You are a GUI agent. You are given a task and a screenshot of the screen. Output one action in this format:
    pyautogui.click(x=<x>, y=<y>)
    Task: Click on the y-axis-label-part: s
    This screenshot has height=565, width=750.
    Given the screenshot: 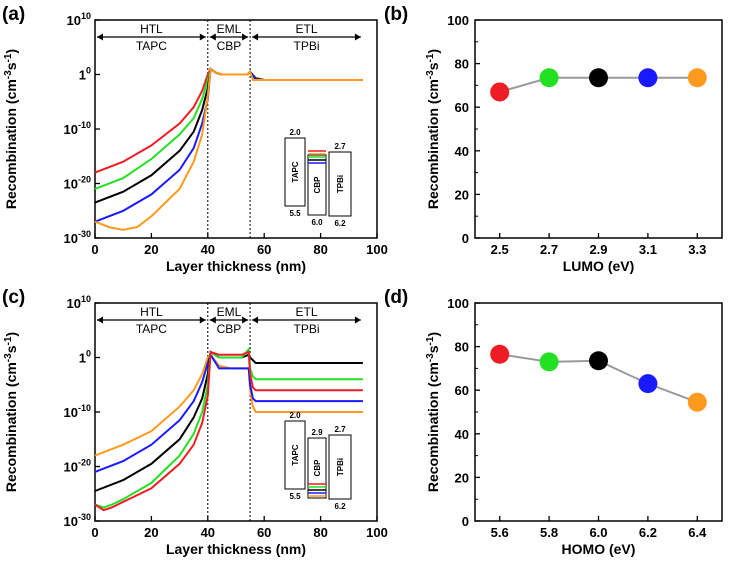 What is the action you would take?
    pyautogui.click(x=433, y=349)
    